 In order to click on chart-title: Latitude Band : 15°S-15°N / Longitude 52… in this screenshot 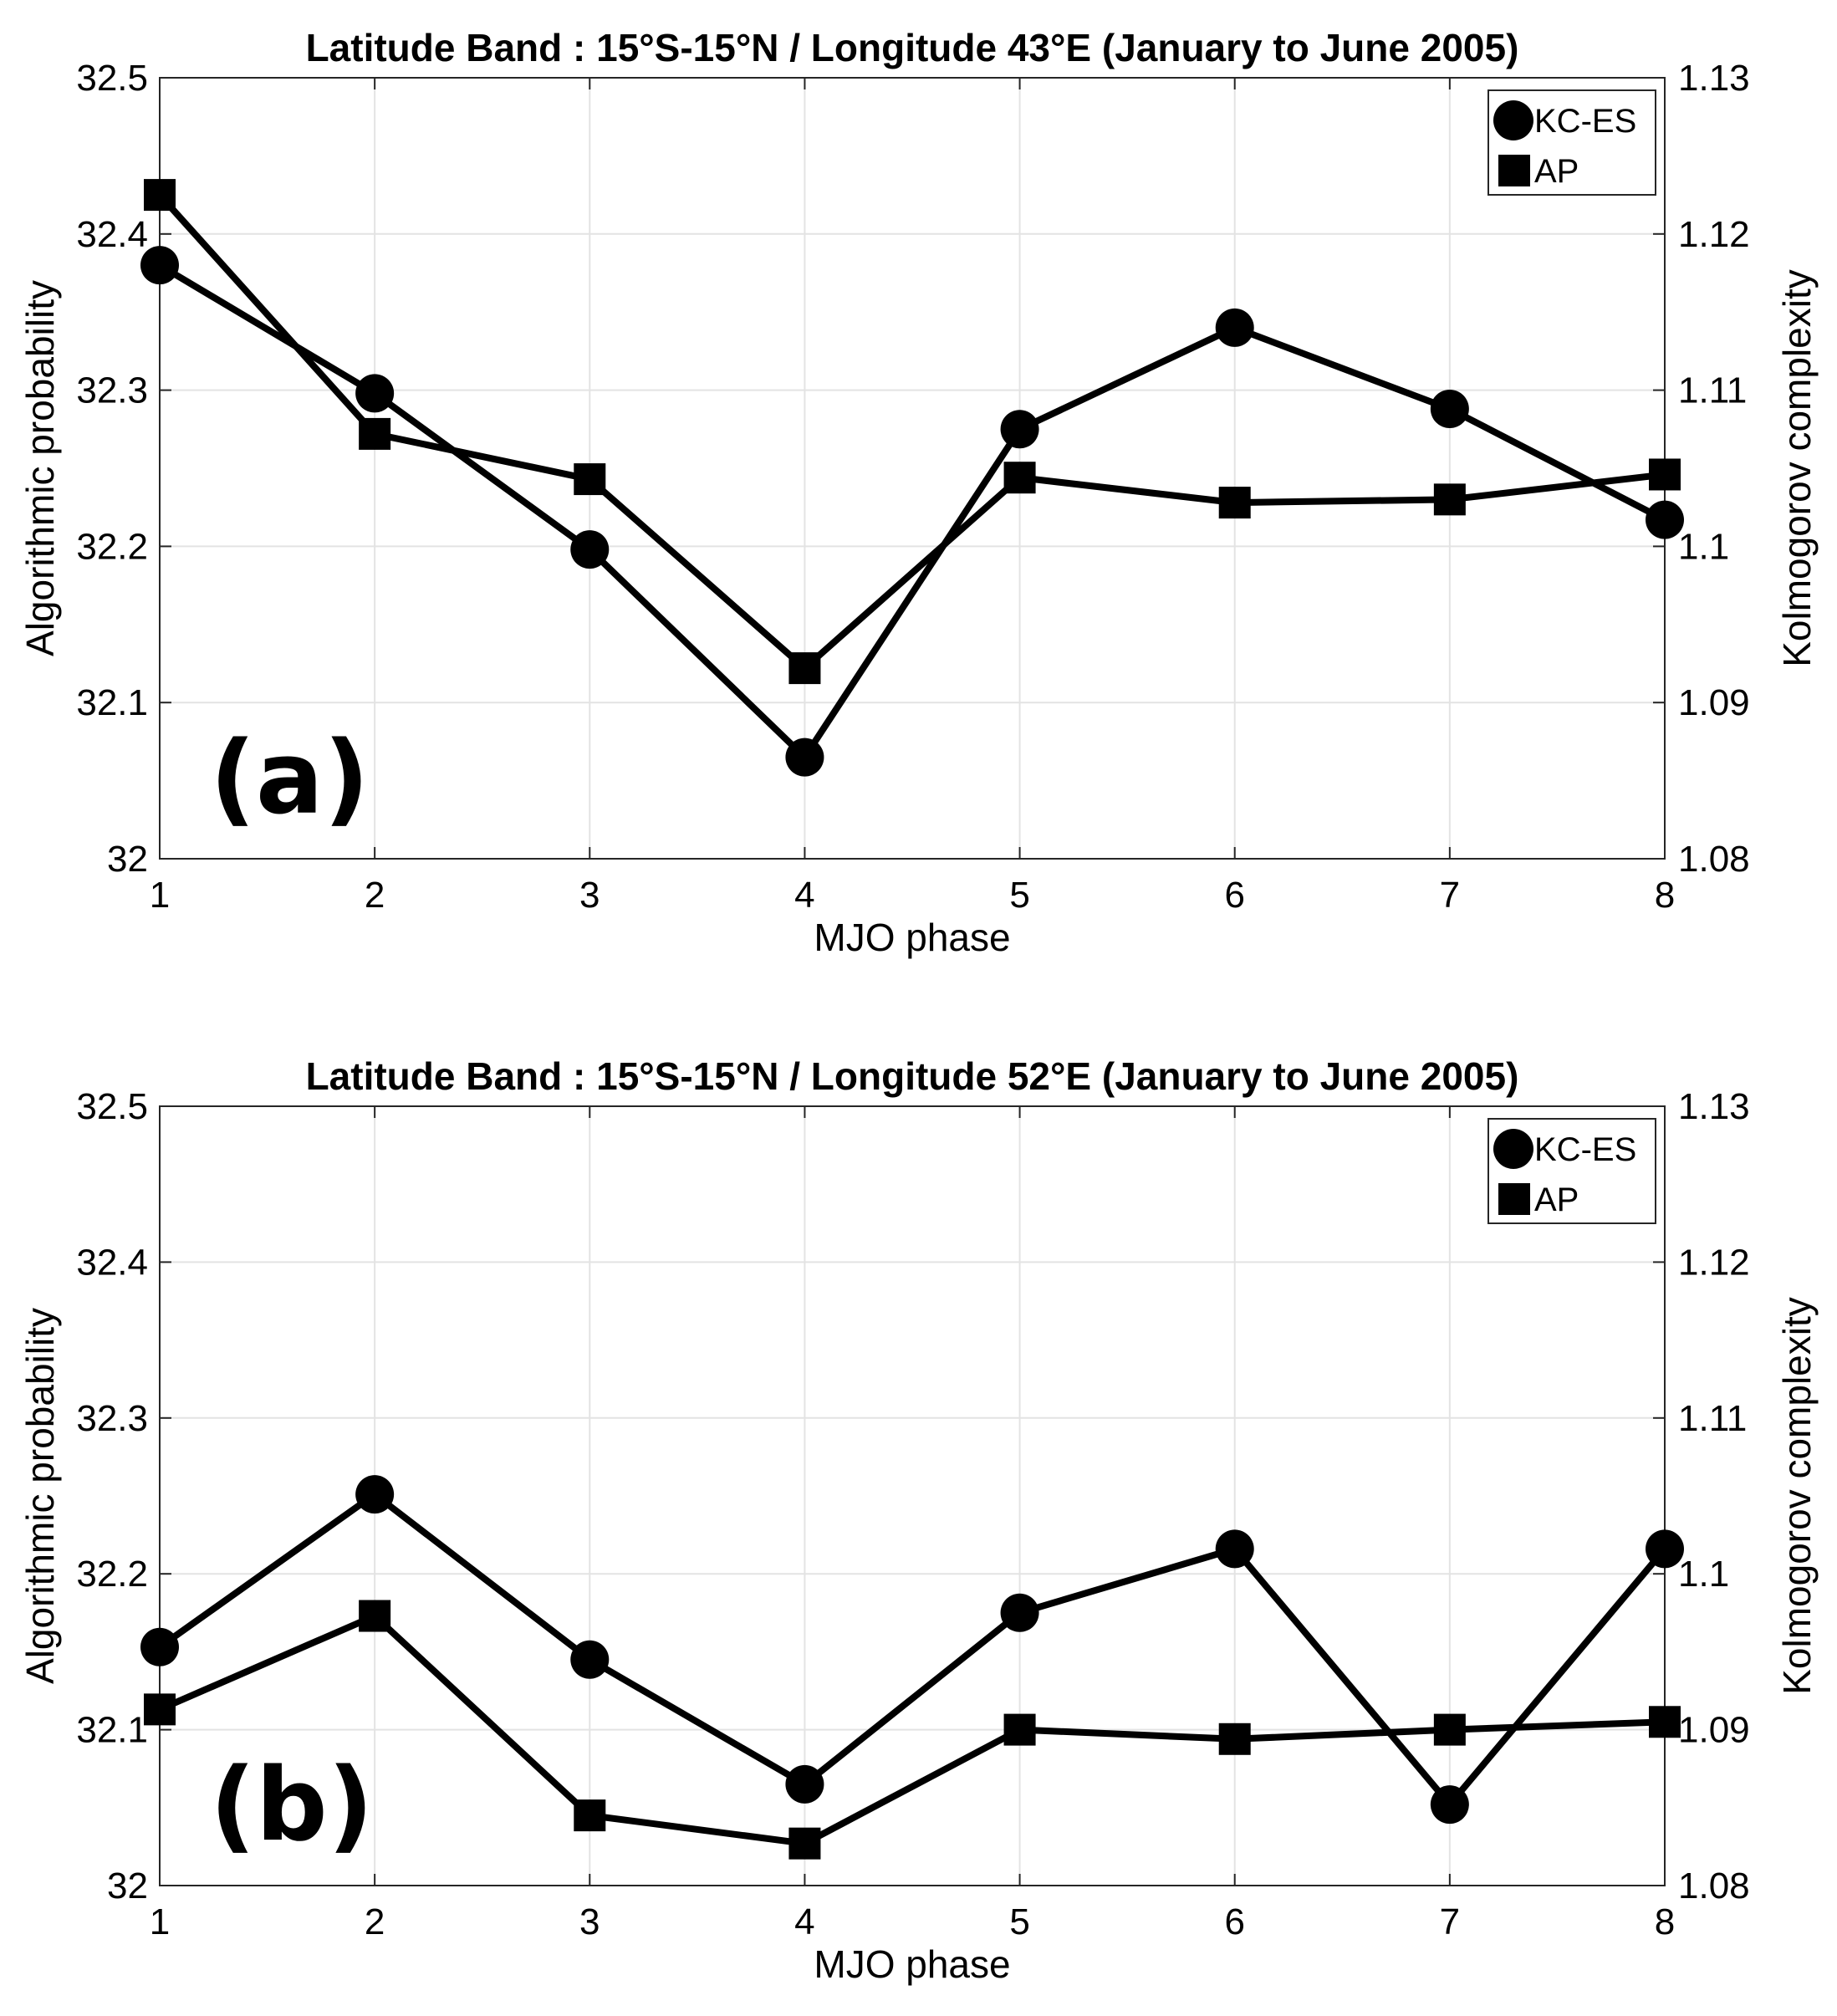, I will do `click(912, 1076)`.